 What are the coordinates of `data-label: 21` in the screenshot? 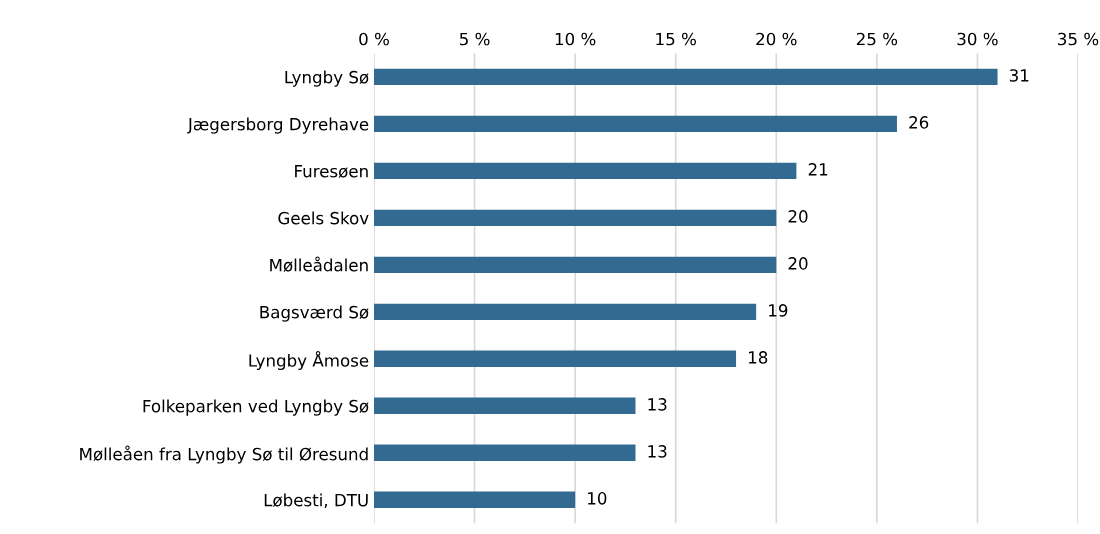 It's located at (818, 169).